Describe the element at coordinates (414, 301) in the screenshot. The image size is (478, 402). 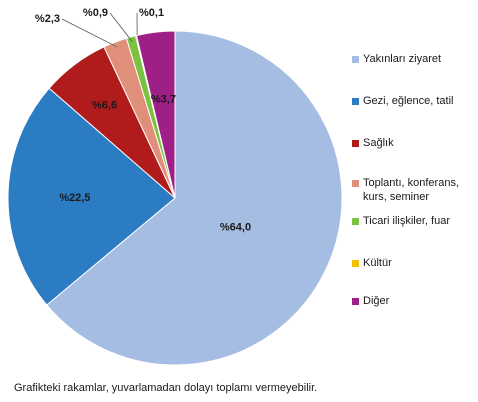
I see `legend-item-diger: Diğer` at that location.